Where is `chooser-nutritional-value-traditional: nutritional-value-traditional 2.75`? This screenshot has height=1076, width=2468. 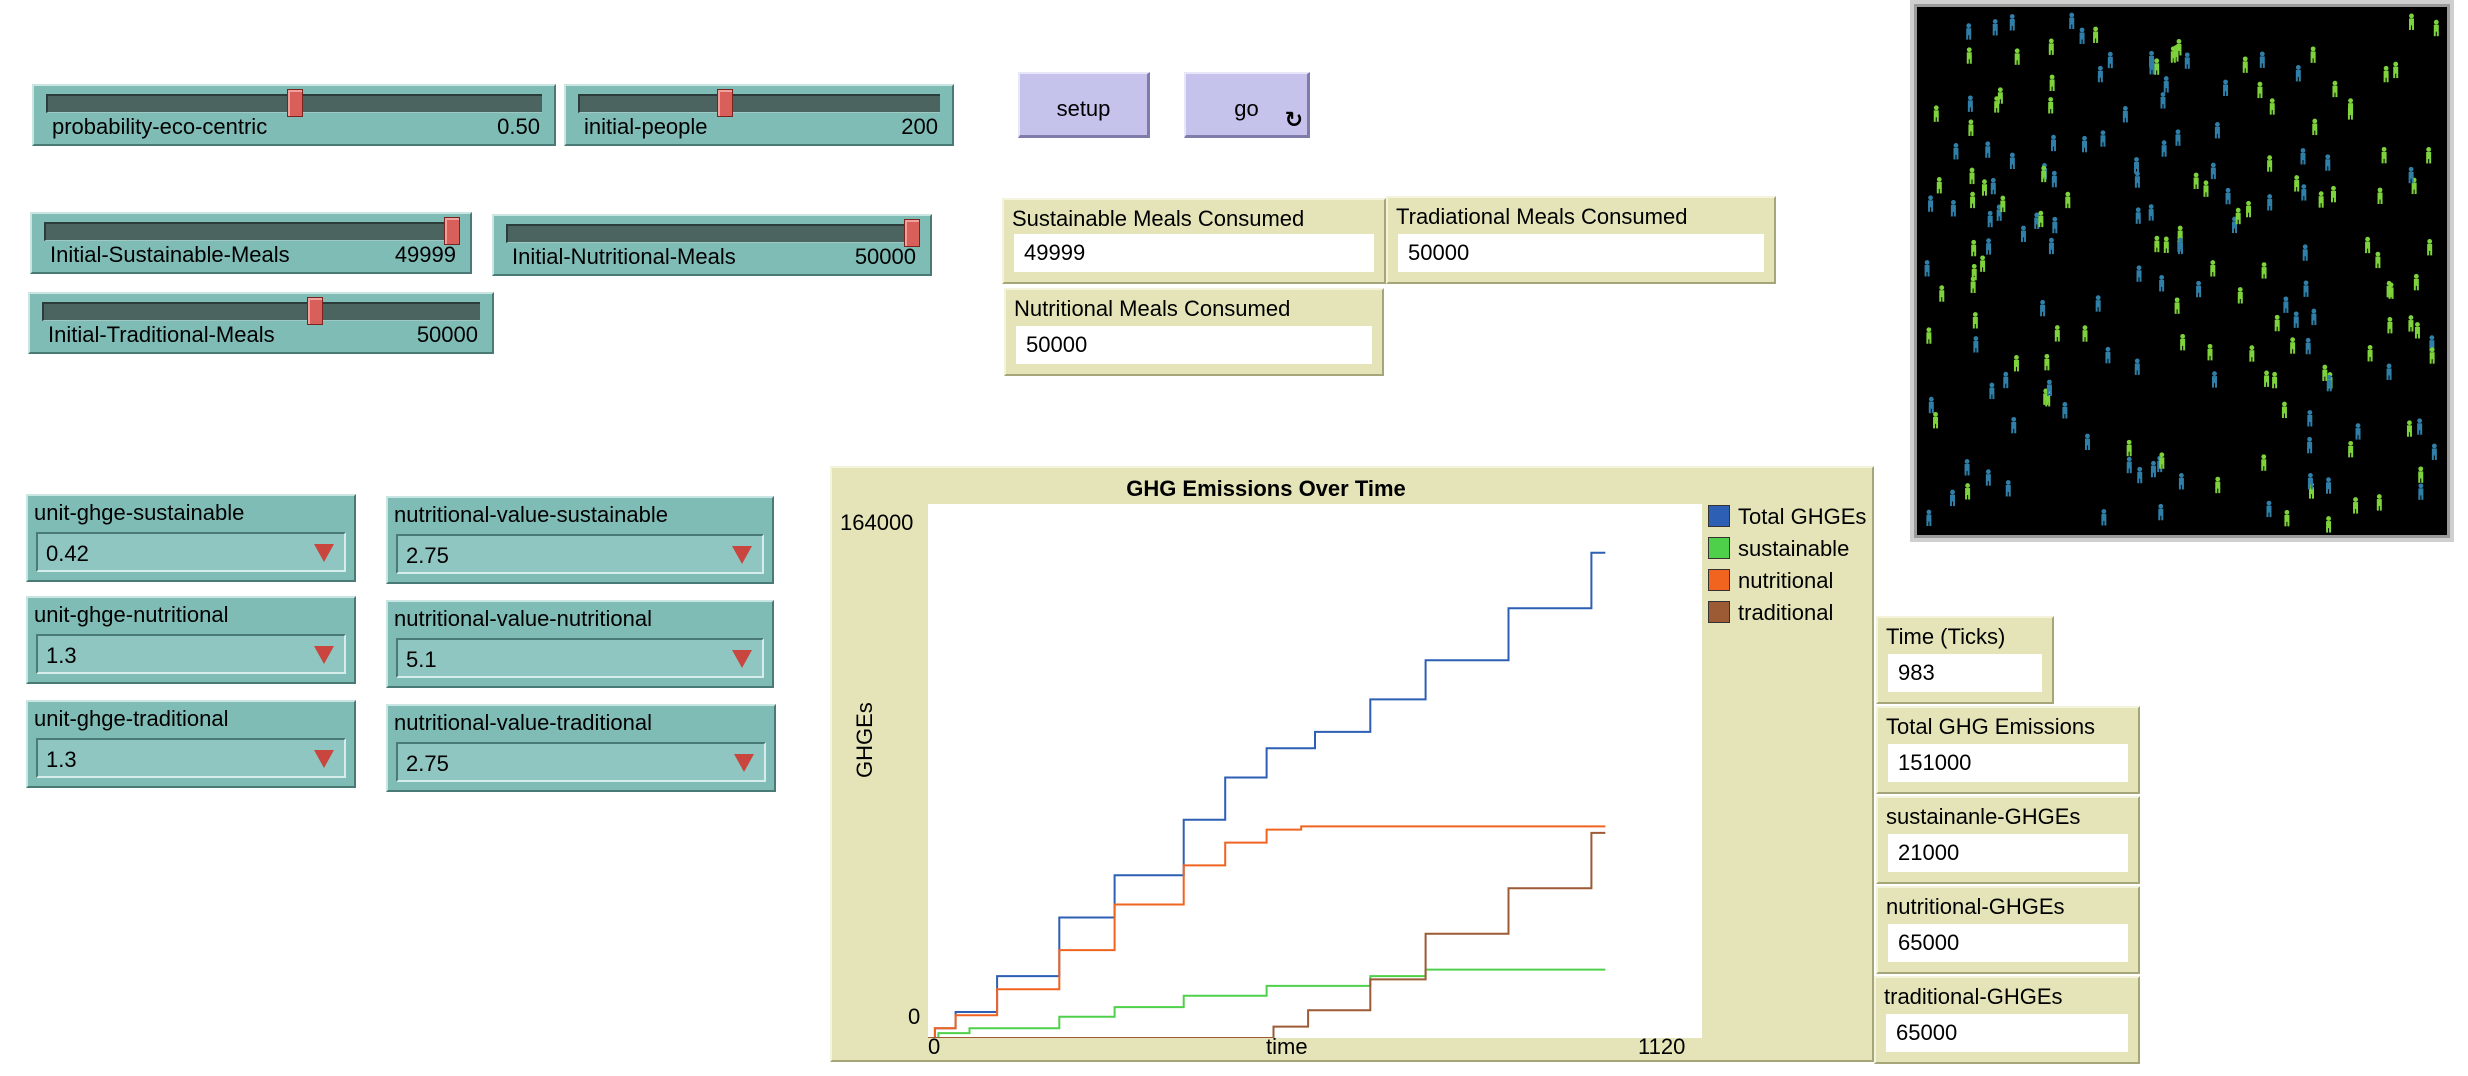
chooser-nutritional-value-traditional: nutritional-value-traditional 2.75 is located at coordinates (581, 748).